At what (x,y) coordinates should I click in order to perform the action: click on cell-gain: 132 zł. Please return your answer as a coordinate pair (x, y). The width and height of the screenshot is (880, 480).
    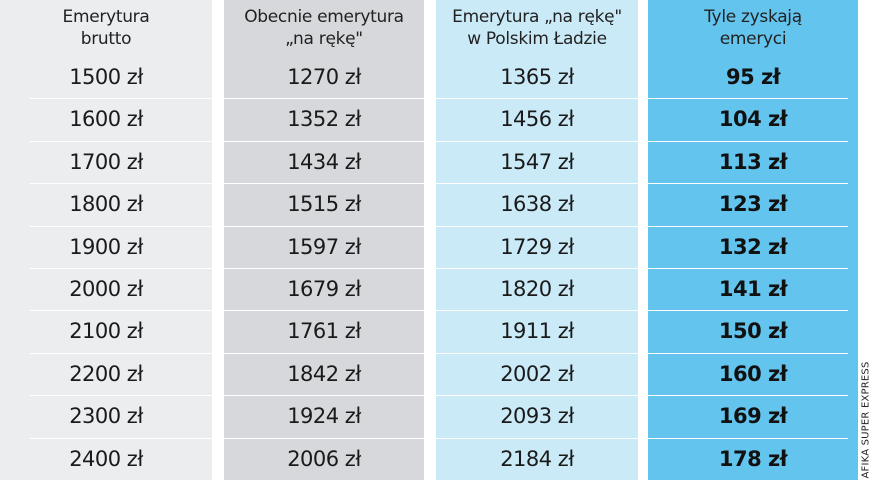
    Looking at the image, I should click on (753, 247).